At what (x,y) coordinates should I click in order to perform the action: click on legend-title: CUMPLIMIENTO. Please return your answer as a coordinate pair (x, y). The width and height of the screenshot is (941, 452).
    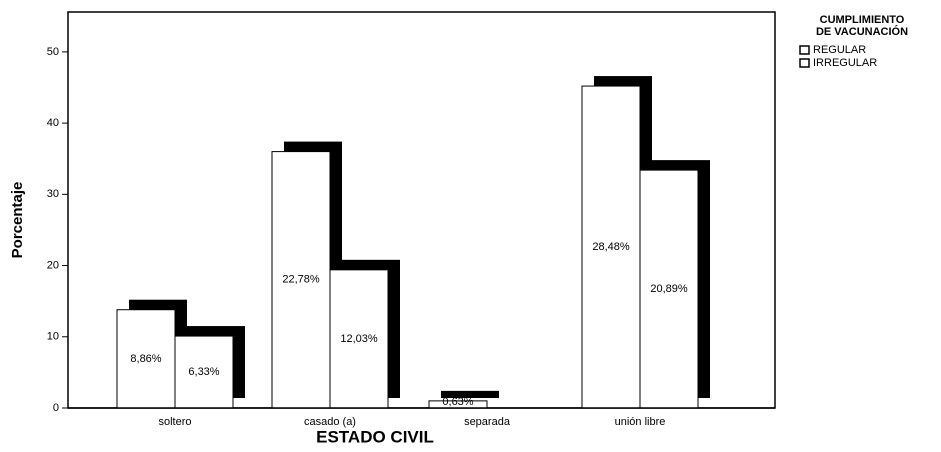
    Looking at the image, I should click on (862, 20).